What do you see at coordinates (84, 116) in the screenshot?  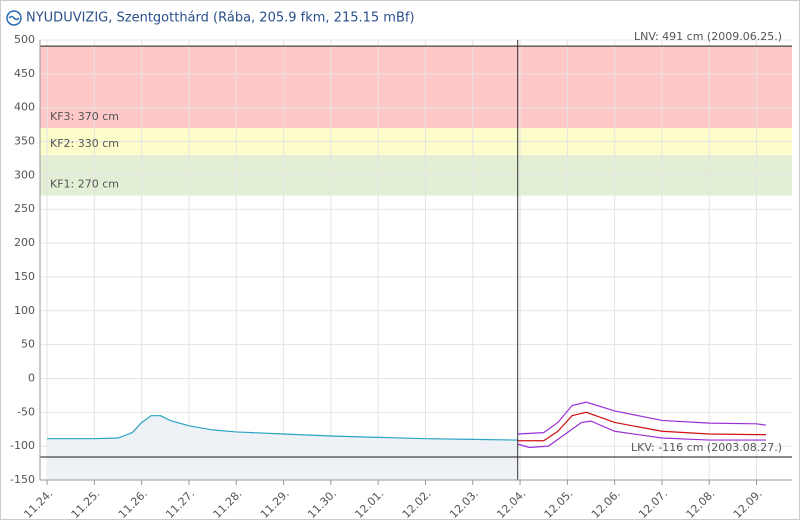 I see `band-label: KF3: 370 cm` at bounding box center [84, 116].